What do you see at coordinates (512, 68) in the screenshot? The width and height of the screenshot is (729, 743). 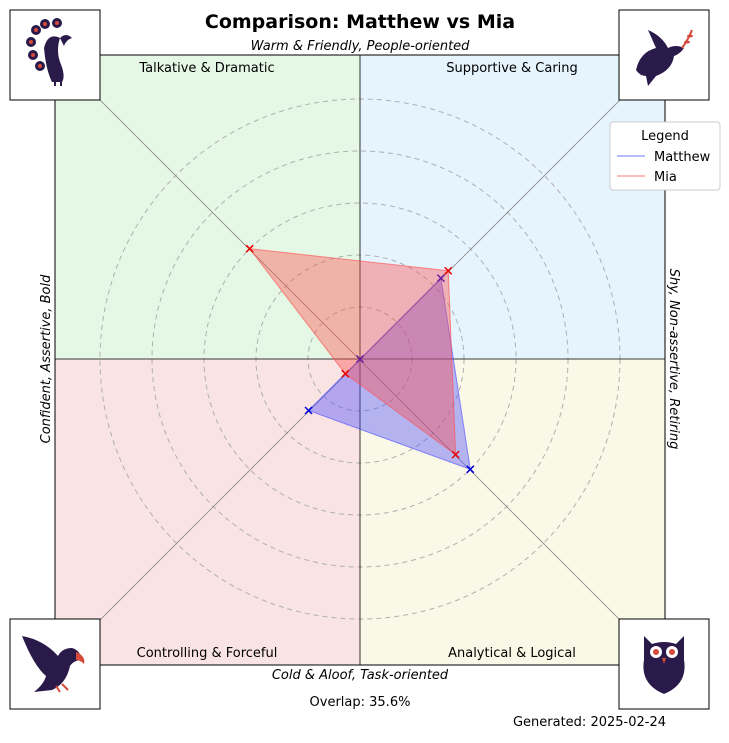 I see `quadrant-label-supportive: Supportive & Caring` at bounding box center [512, 68].